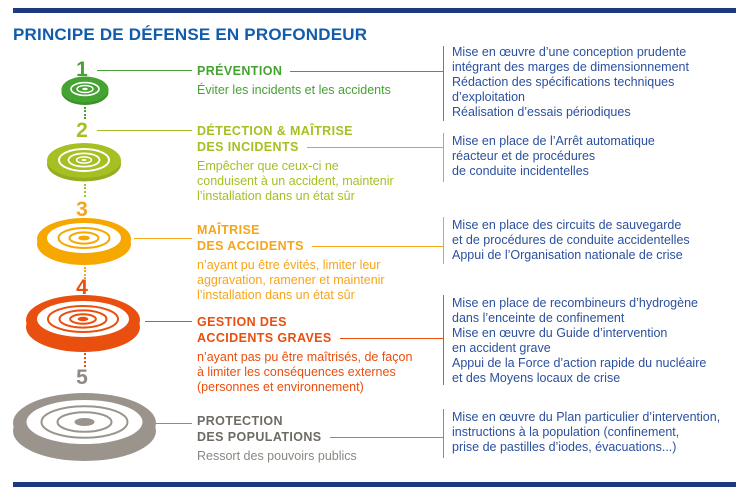  What do you see at coordinates (82, 209) in the screenshot?
I see `level-3-number: 3` at bounding box center [82, 209].